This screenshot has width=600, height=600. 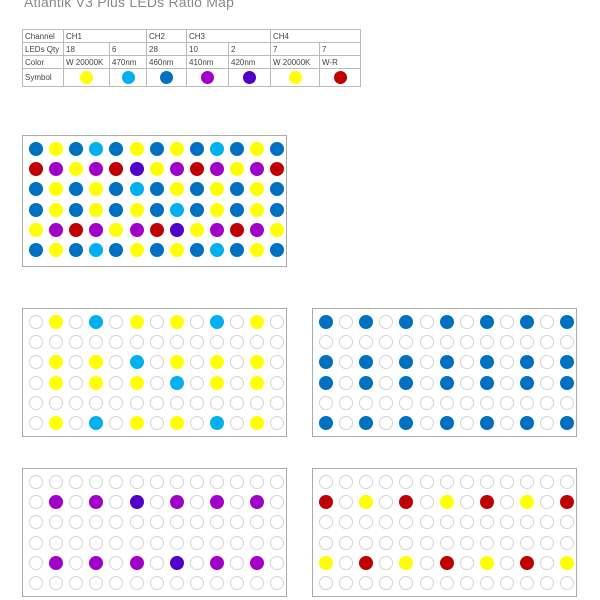 What do you see at coordinates (154, 532) in the screenshot?
I see `ch3-led-map` at bounding box center [154, 532].